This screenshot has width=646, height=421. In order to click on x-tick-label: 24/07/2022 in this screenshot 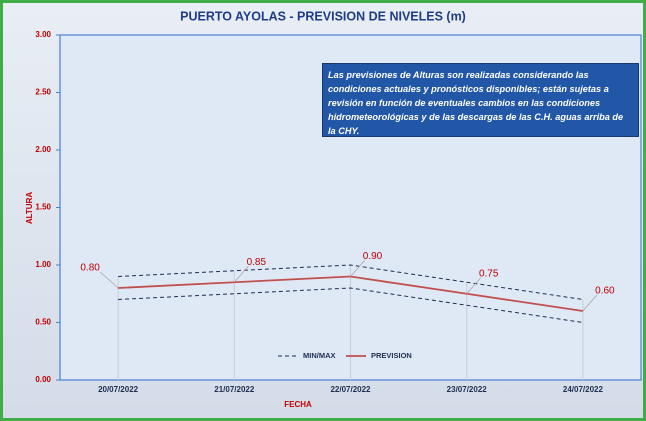, I will do `click(583, 389)`.